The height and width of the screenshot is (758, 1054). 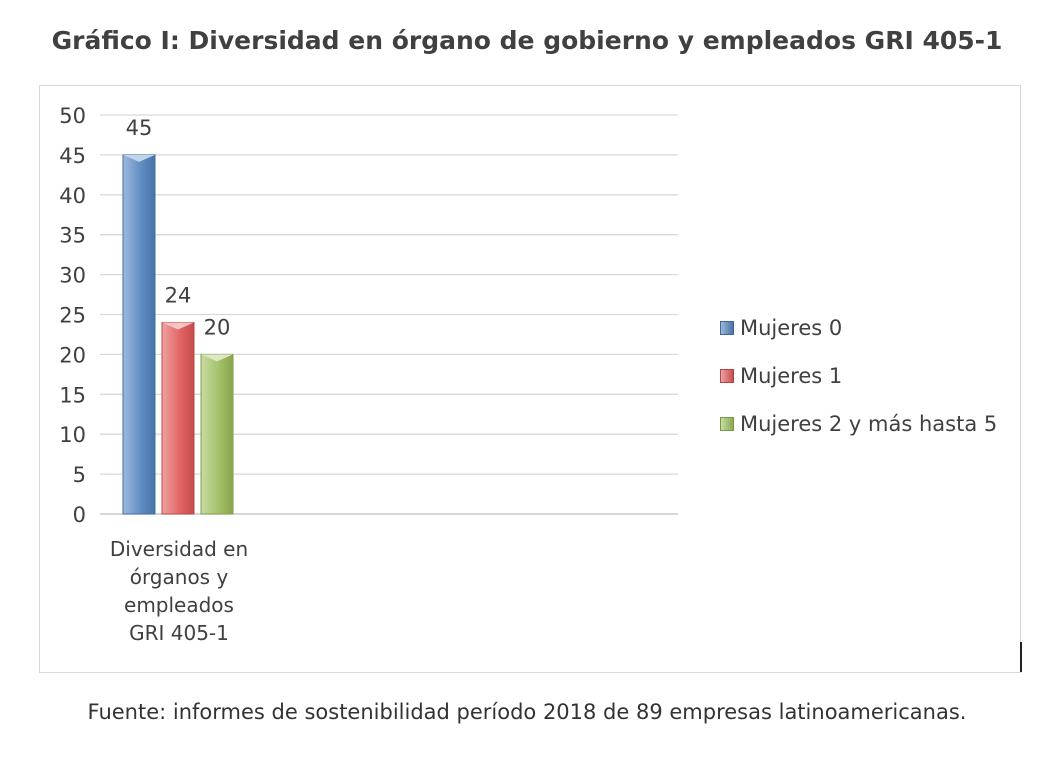 What do you see at coordinates (791, 328) in the screenshot?
I see `legend-label: Mujeres 0` at bounding box center [791, 328].